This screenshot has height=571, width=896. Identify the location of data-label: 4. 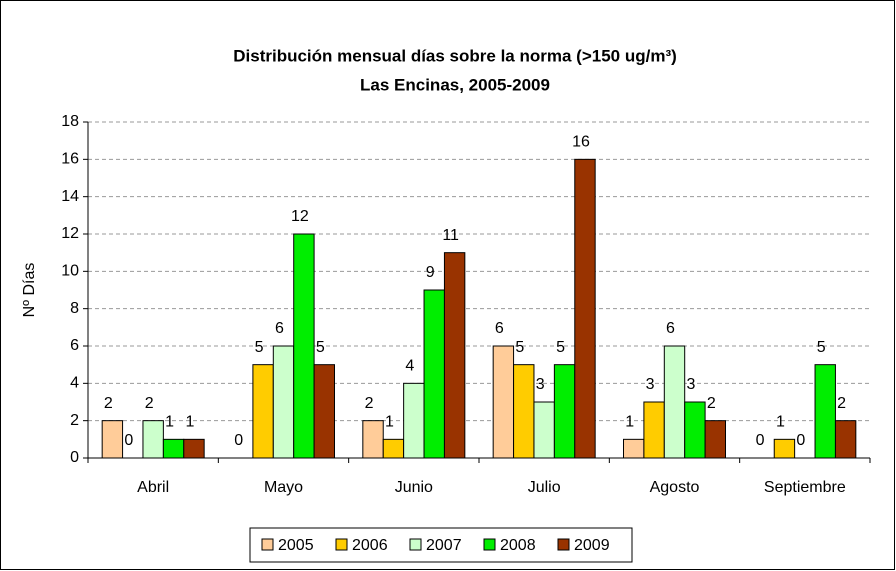
(409, 366).